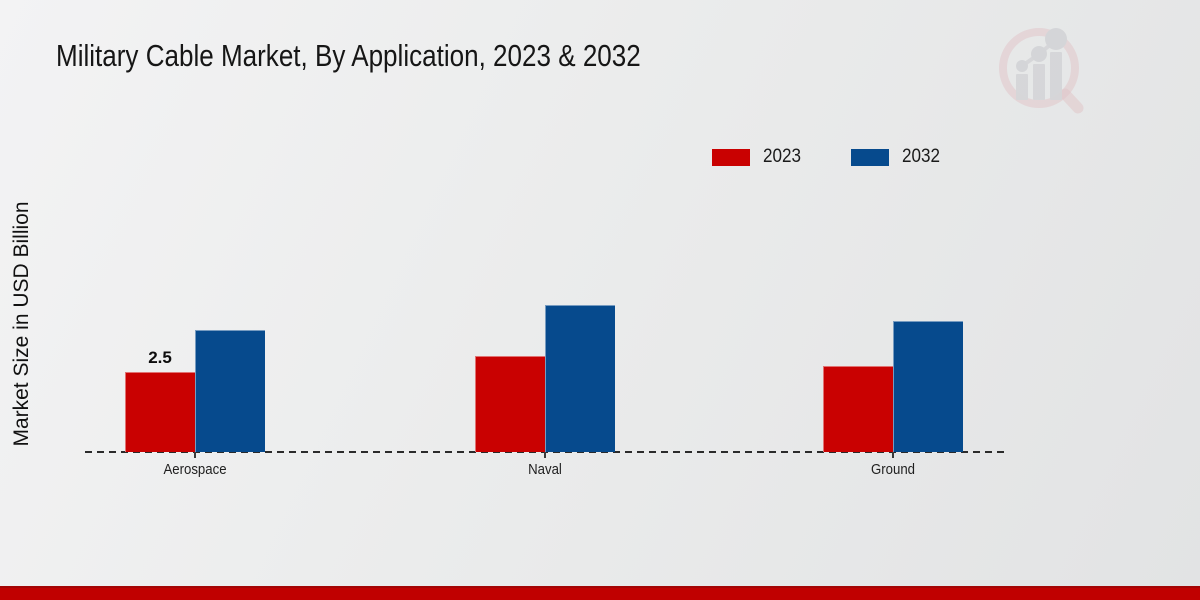 The height and width of the screenshot is (600, 1200). Describe the element at coordinates (195, 455) in the screenshot. I see `x-axis-tick-aerospace` at that location.